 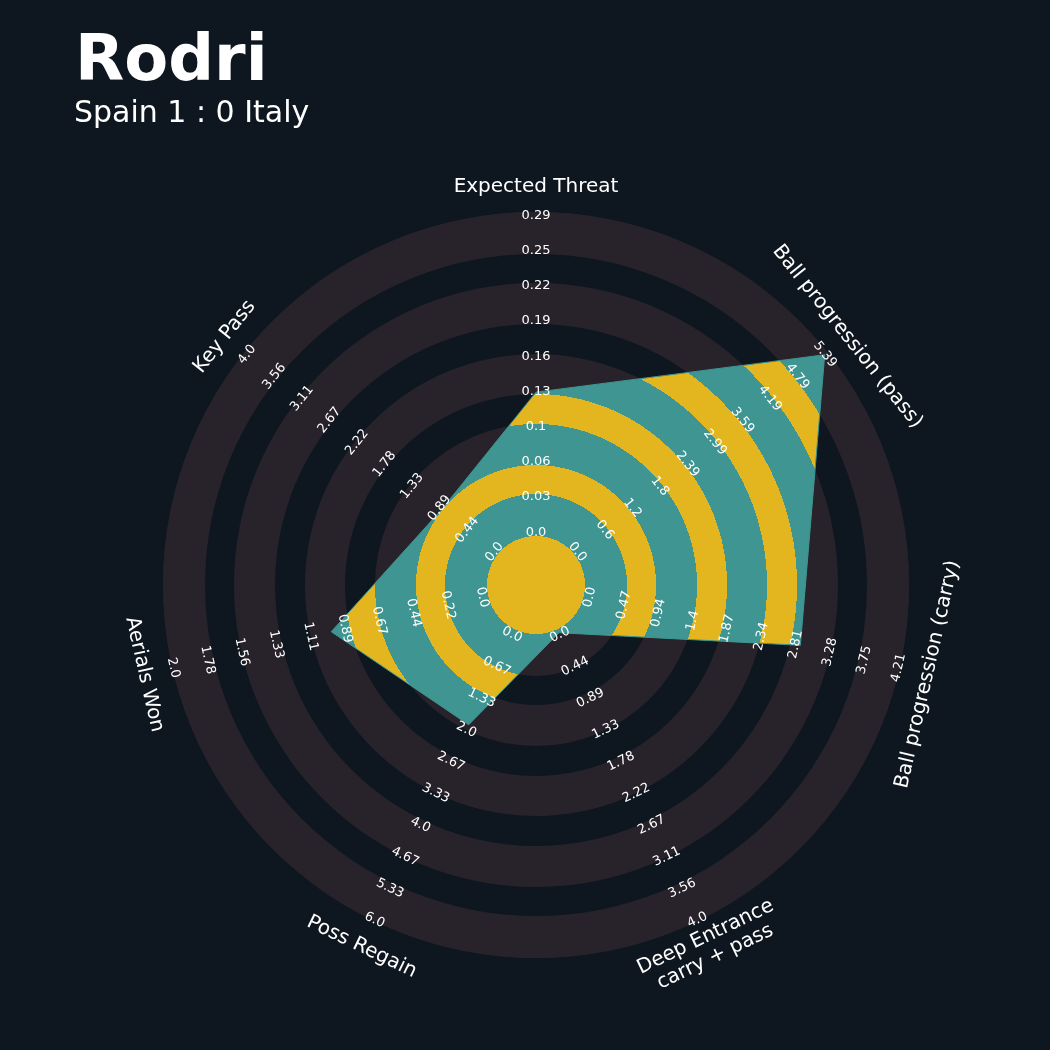 I want to click on text: 0.16, so click(x=536, y=355).